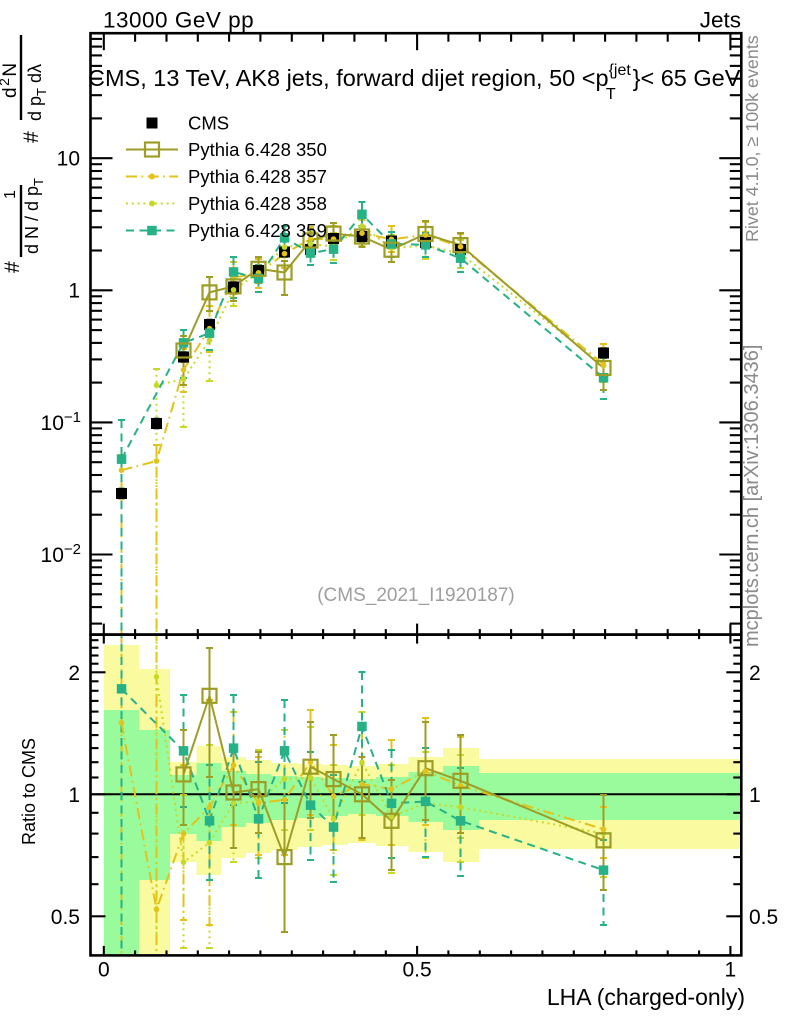 This screenshot has width=786, height=1024. Describe the element at coordinates (257, 176) in the screenshot. I see `svg-text: Pythia 6.428 357` at that location.